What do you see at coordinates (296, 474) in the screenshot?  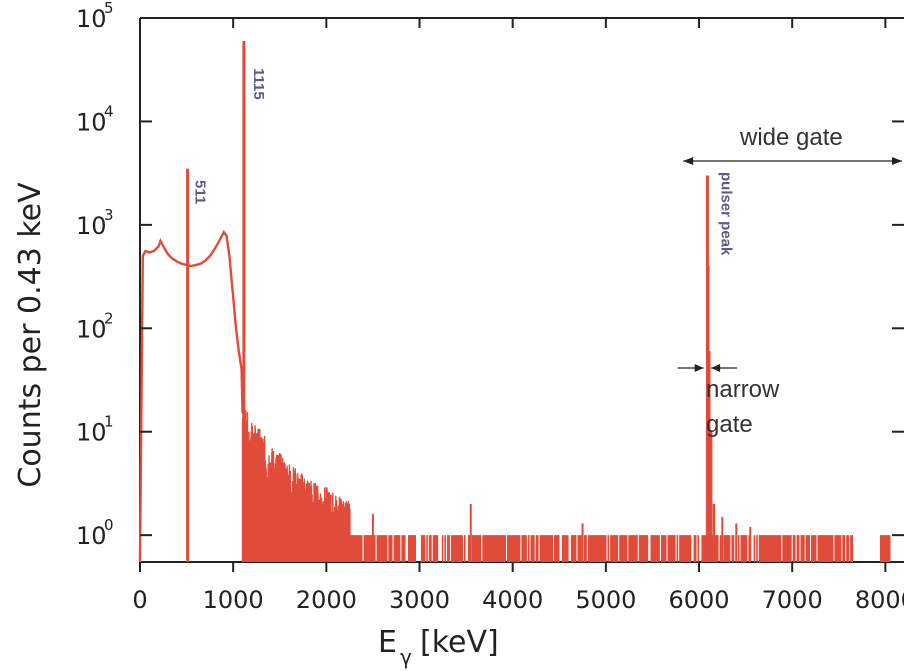 I see `compton-tail` at bounding box center [296, 474].